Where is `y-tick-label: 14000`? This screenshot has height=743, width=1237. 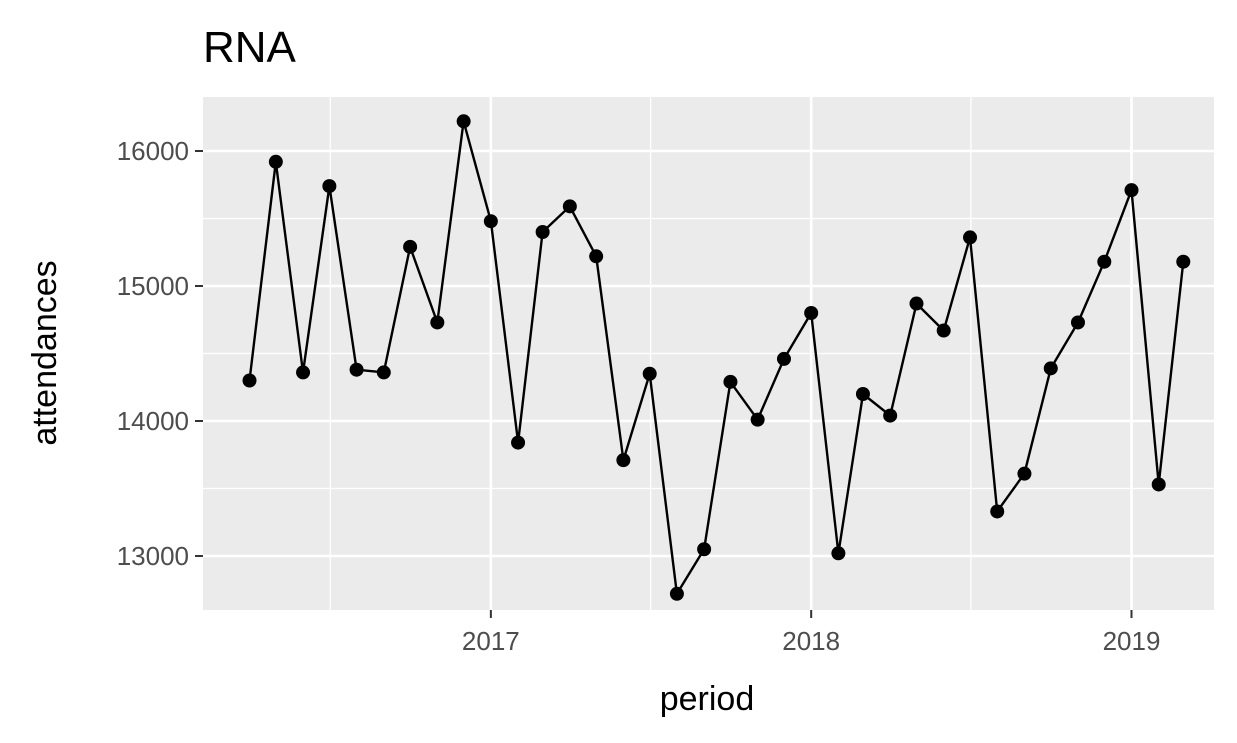 y-tick-label: 14000 is located at coordinates (153, 421).